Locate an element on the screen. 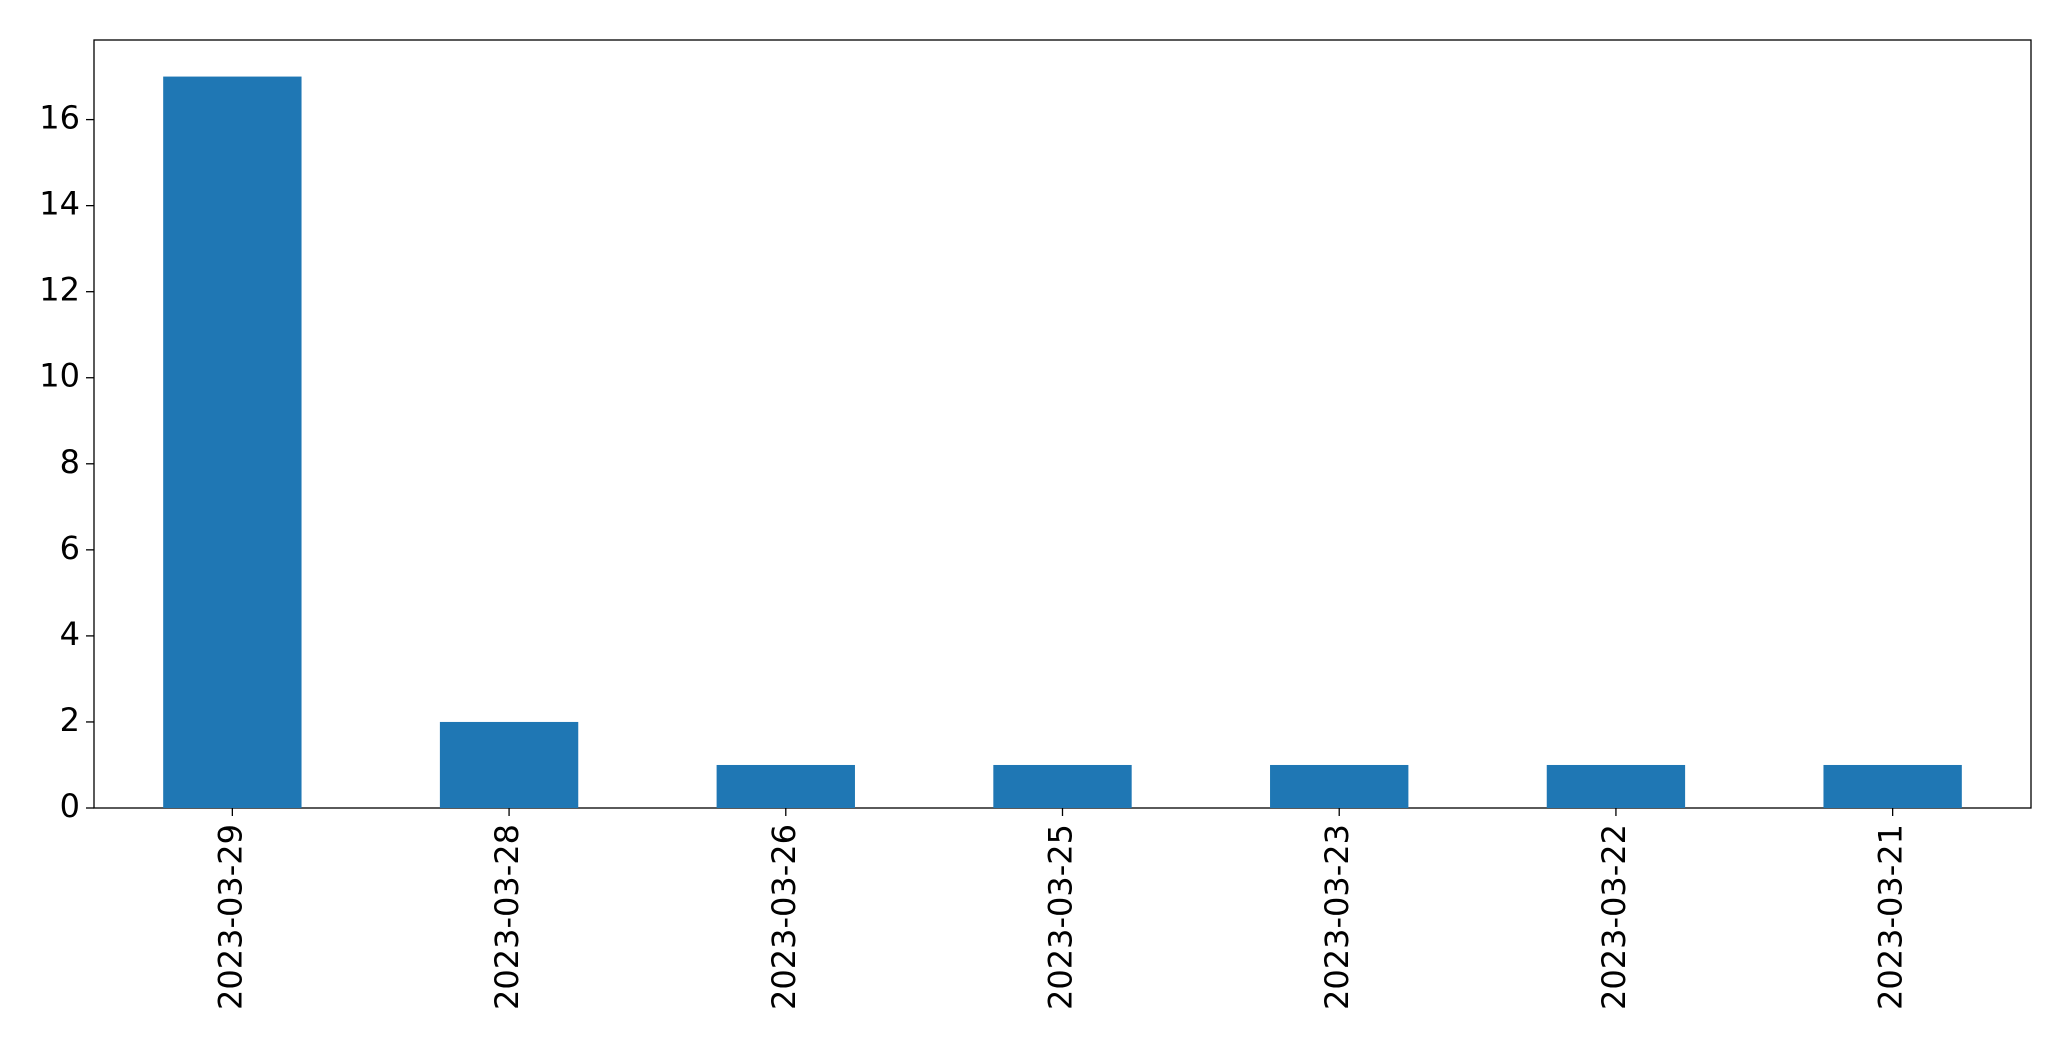 Image resolution: width=2071 pixels, height=1061 pixels. y-tick-label: 14 is located at coordinates (59, 204).